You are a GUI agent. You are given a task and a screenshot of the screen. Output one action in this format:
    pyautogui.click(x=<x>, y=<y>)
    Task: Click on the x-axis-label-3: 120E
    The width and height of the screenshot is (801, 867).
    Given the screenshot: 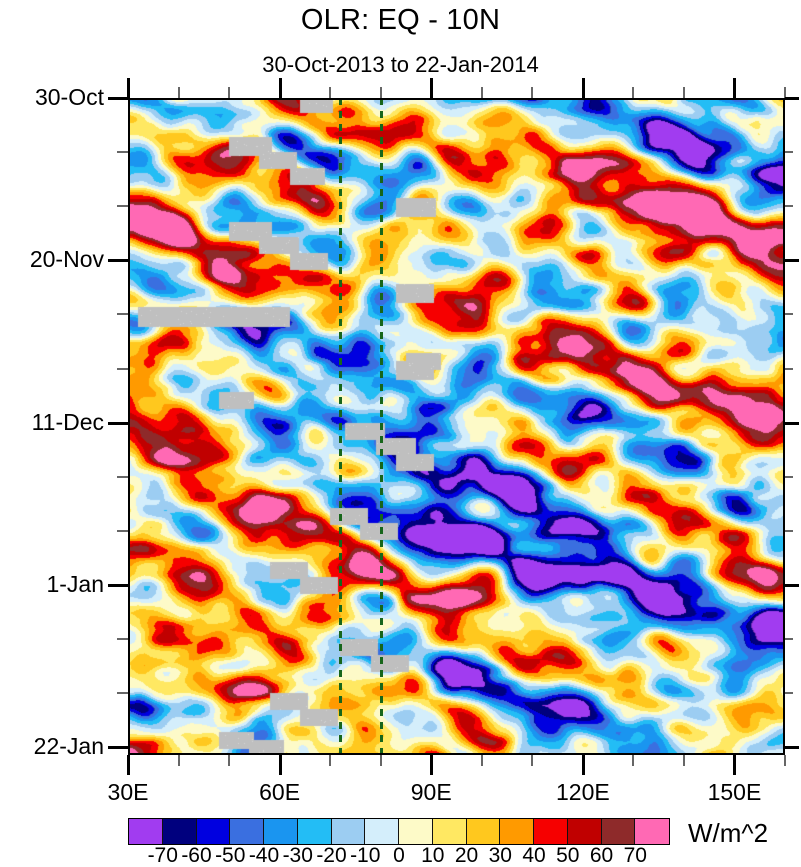 What is the action you would take?
    pyautogui.click(x=582, y=792)
    